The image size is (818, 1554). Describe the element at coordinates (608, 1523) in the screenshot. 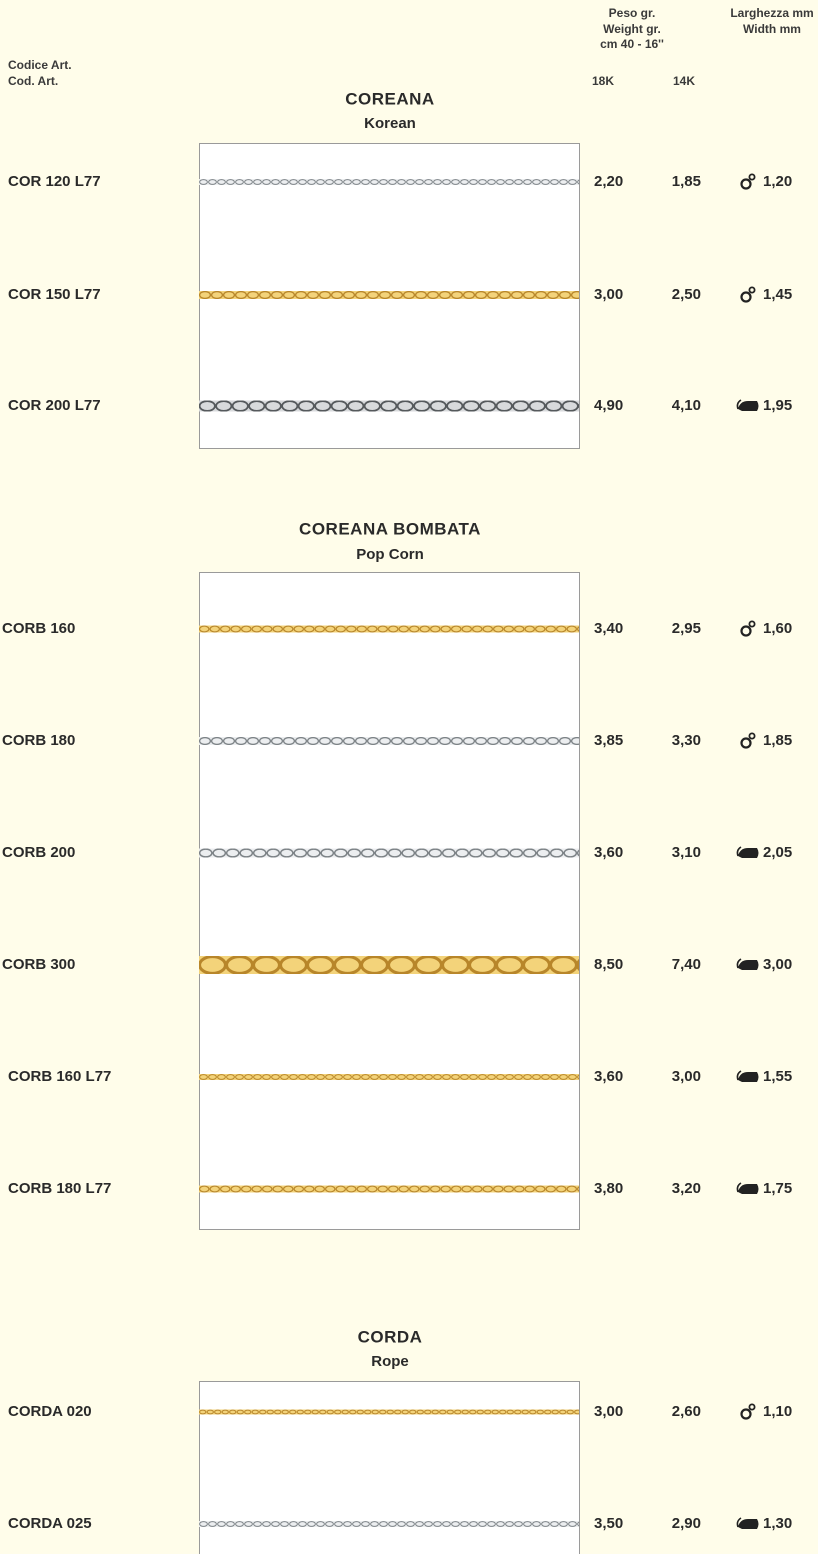

I see `weight-18k: 3,50` at that location.